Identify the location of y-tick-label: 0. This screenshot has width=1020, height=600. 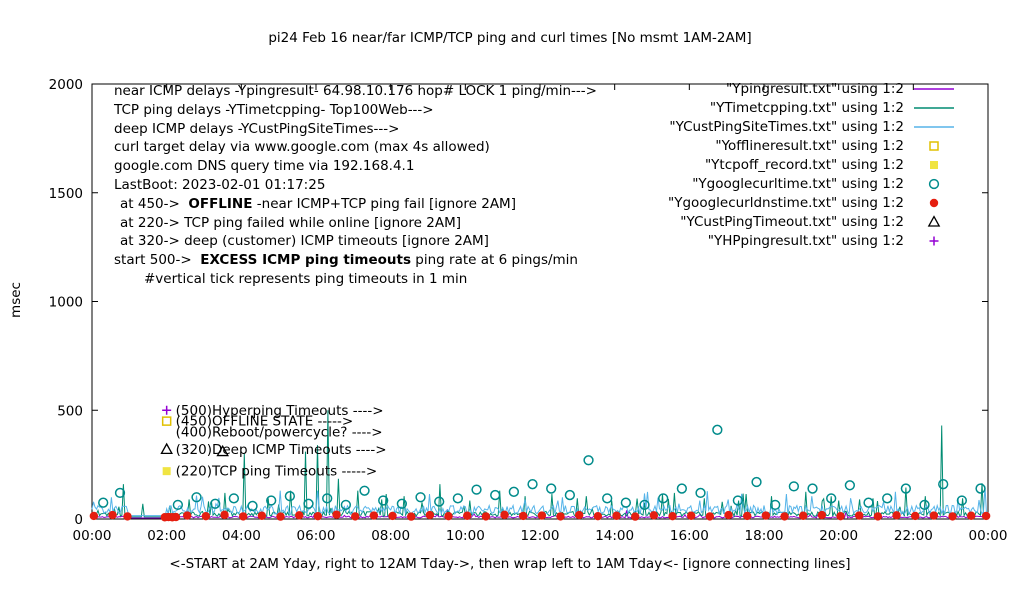
(78, 520).